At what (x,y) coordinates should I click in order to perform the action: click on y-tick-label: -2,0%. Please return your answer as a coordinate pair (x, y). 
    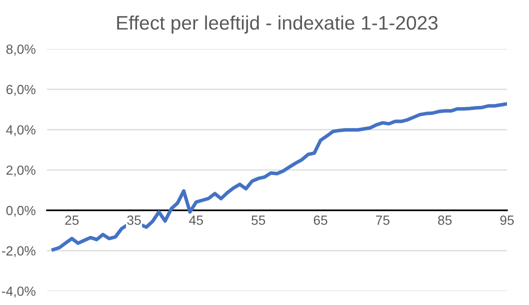
    Looking at the image, I should click on (19, 252).